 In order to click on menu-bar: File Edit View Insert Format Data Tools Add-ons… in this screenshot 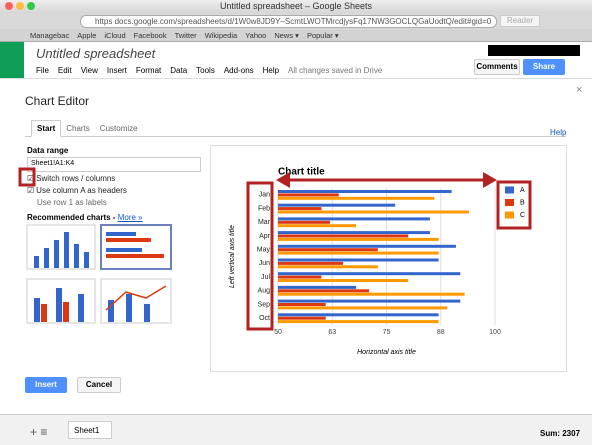, I will do `click(162, 70)`.